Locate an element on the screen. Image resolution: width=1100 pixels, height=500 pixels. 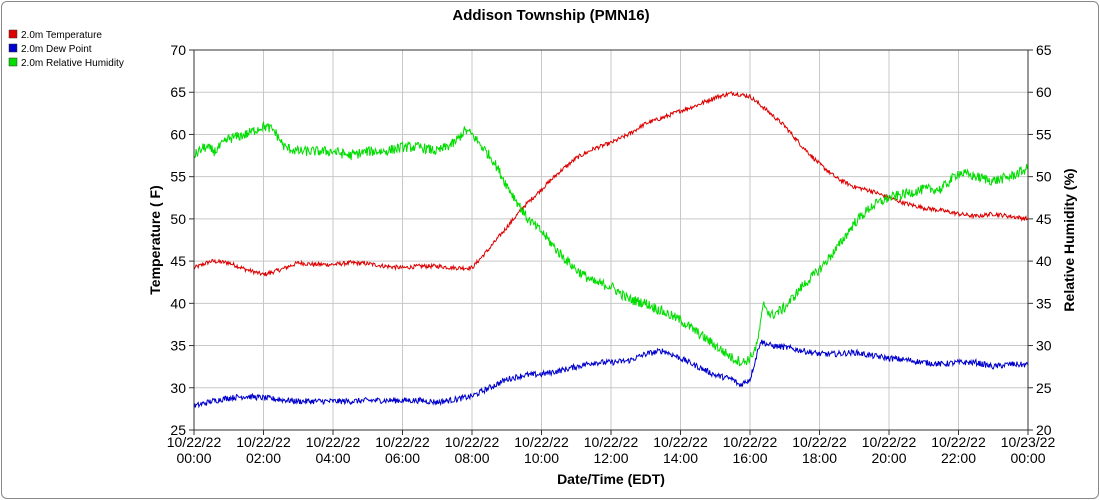
left-tick-label: 35 is located at coordinates (178, 346).